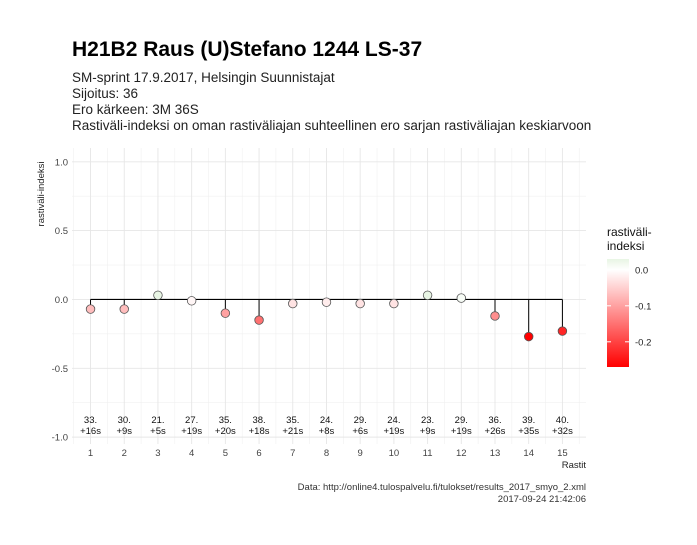  What do you see at coordinates (158, 431) in the screenshot?
I see `point-diff-label: +5s` at bounding box center [158, 431].